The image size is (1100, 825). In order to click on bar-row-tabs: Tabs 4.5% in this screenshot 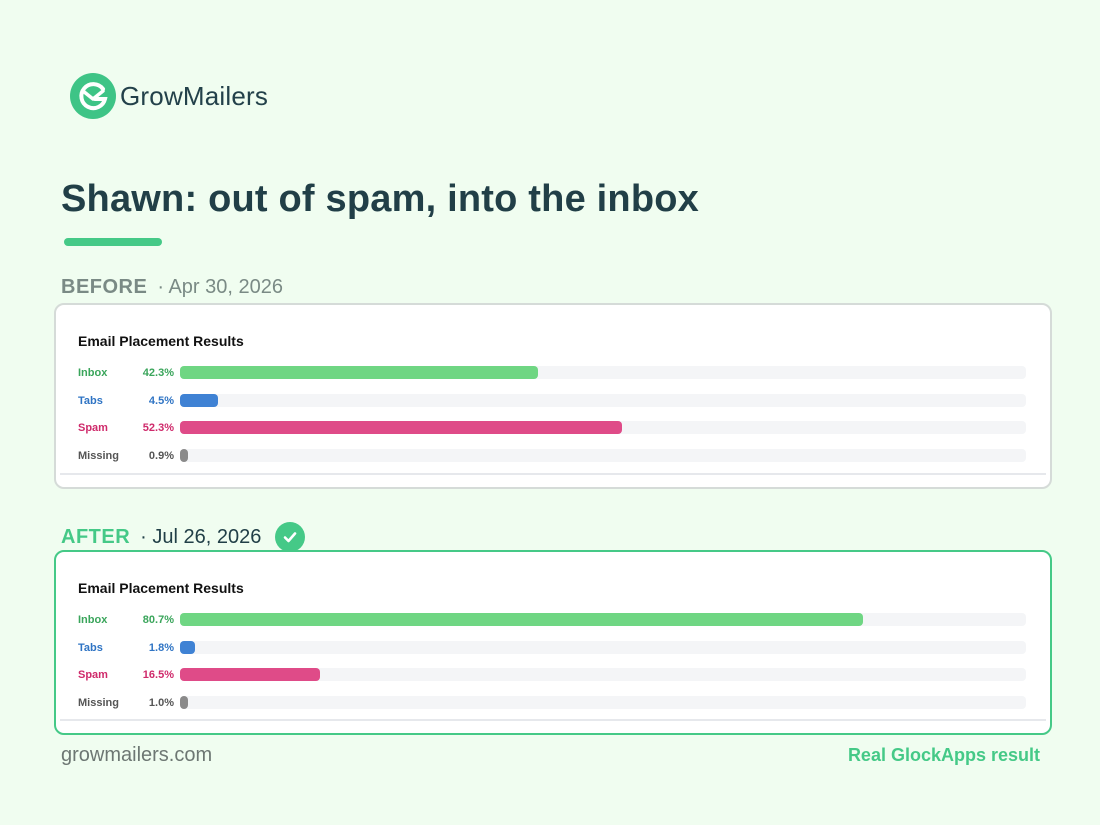, I will do `click(553, 401)`.